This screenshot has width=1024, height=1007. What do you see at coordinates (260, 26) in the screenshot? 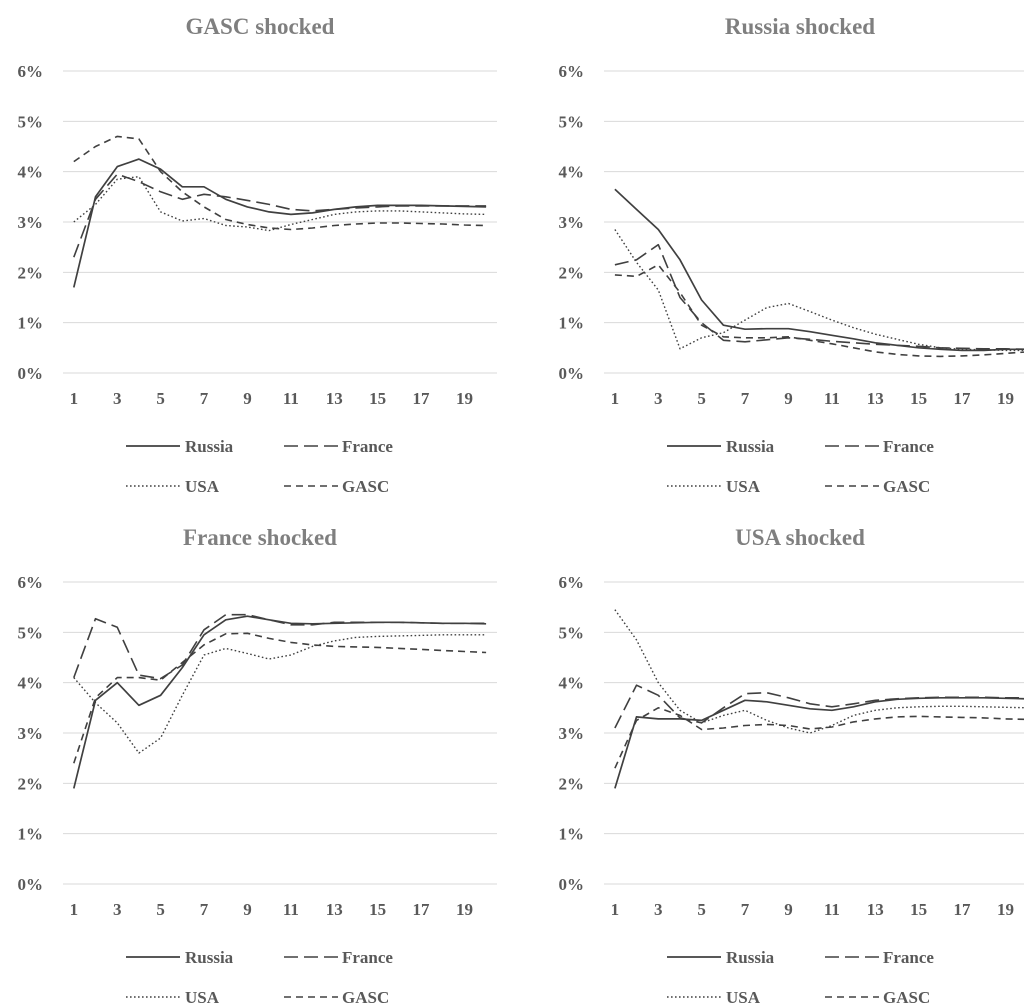
I see `chart-title: GASC shocked` at bounding box center [260, 26].